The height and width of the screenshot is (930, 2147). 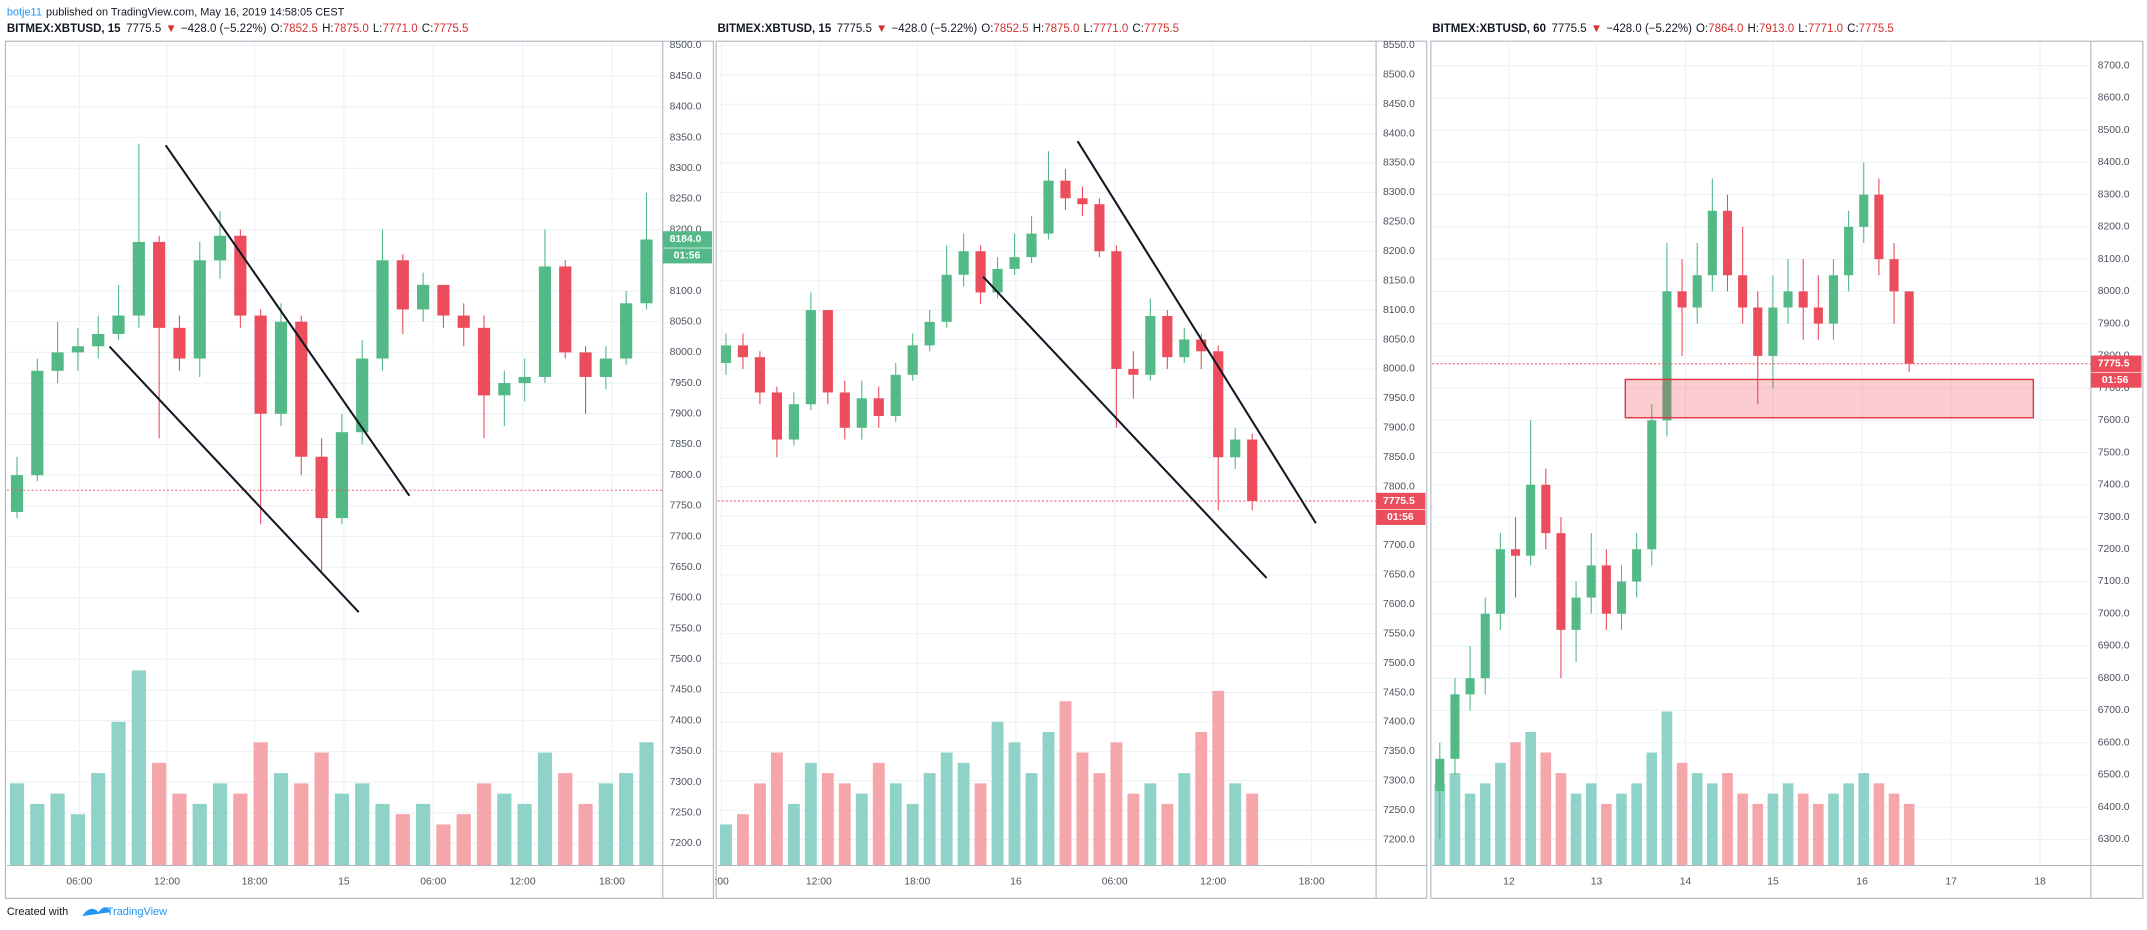 I want to click on x-tick-label: 06:00, so click(x=79, y=882).